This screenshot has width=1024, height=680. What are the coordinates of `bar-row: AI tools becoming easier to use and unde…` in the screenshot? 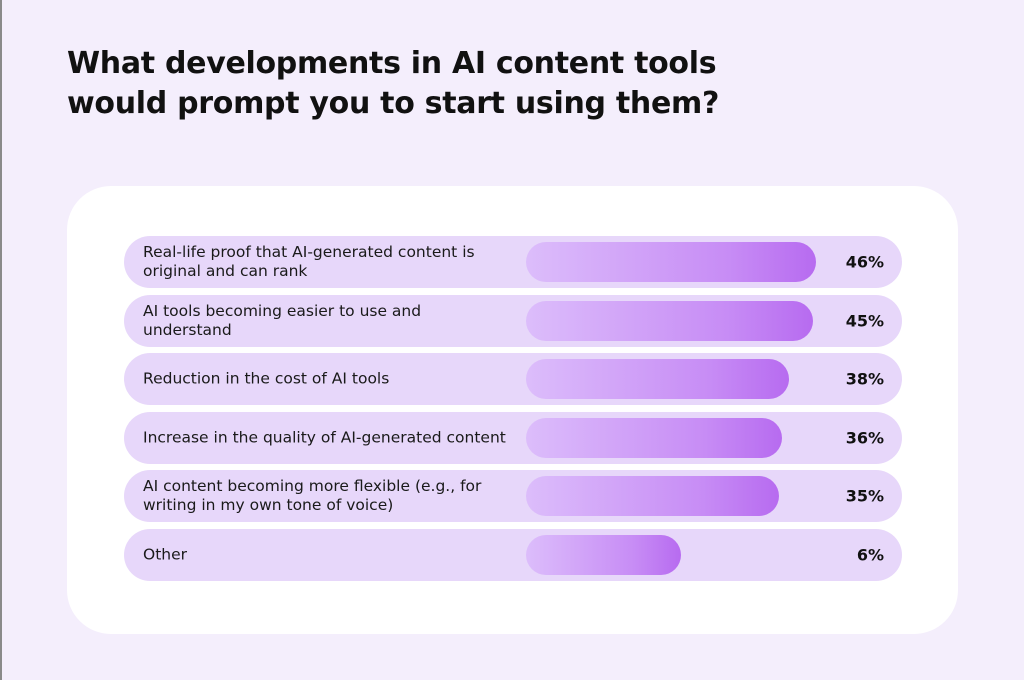 It's located at (513, 320).